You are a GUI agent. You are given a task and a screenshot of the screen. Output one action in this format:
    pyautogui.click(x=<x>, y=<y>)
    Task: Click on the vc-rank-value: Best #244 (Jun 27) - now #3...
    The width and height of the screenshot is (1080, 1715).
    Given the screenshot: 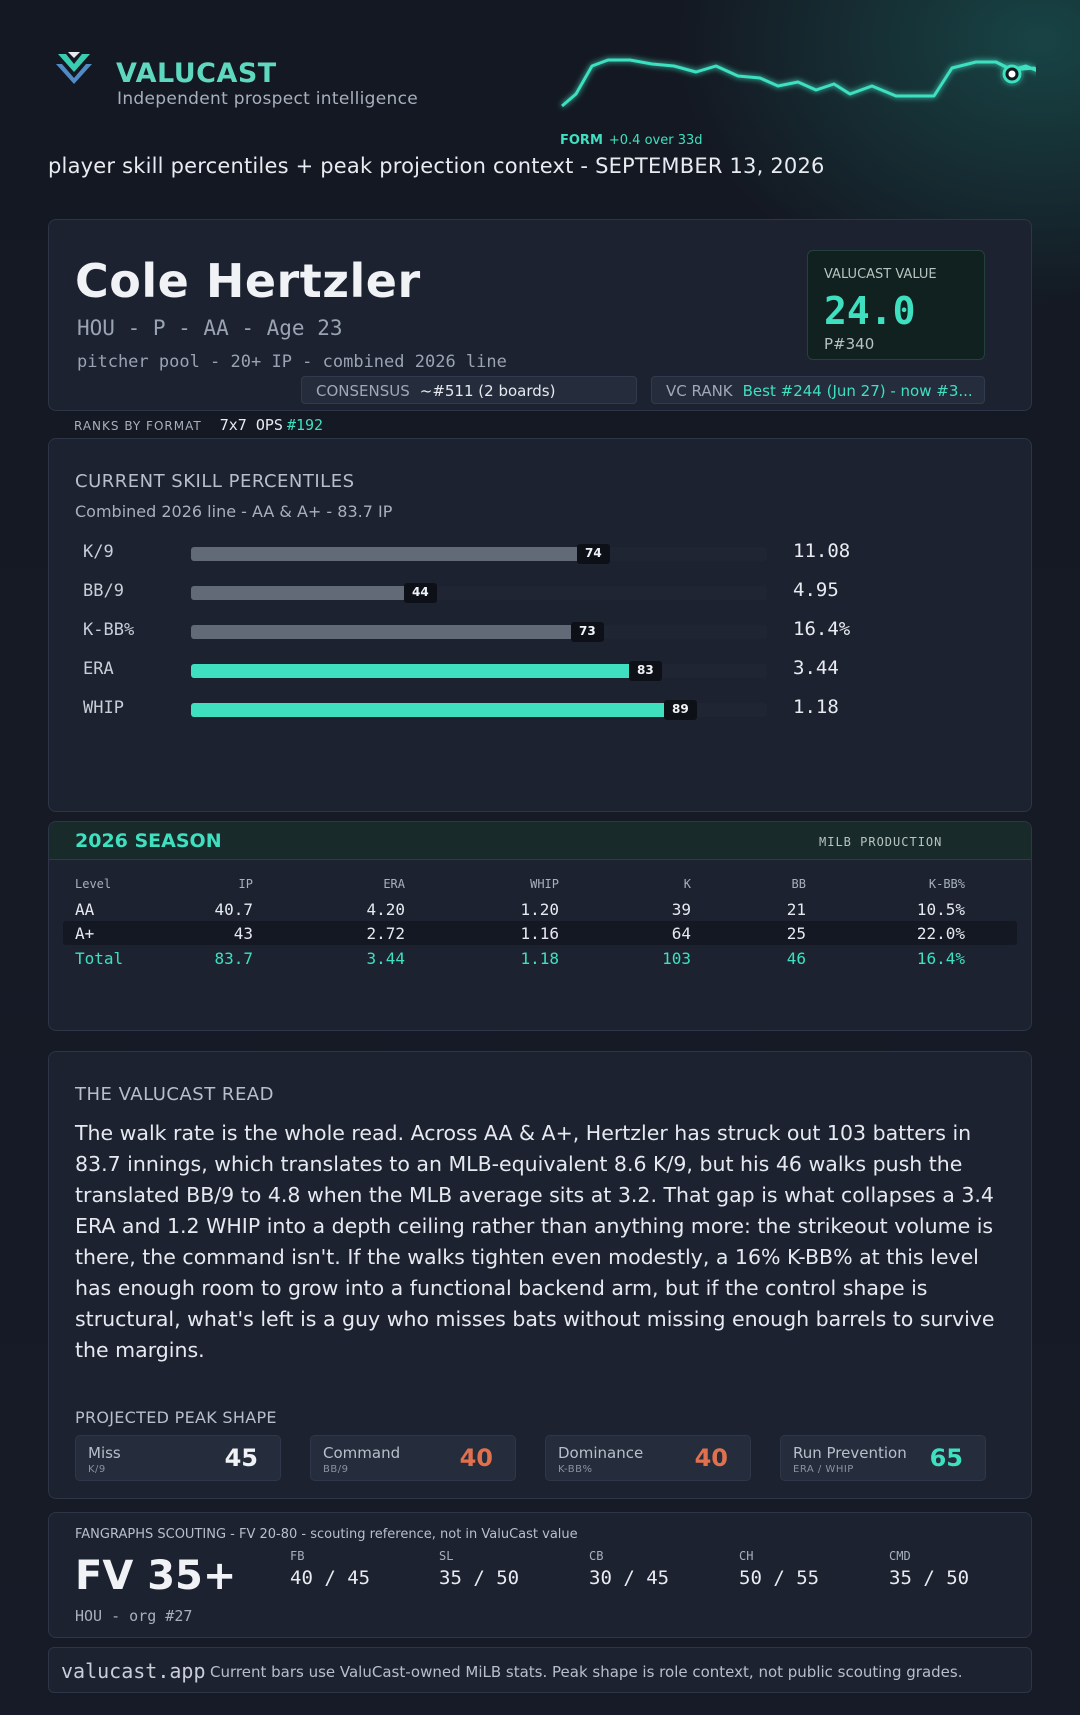 What is the action you would take?
    pyautogui.click(x=857, y=391)
    